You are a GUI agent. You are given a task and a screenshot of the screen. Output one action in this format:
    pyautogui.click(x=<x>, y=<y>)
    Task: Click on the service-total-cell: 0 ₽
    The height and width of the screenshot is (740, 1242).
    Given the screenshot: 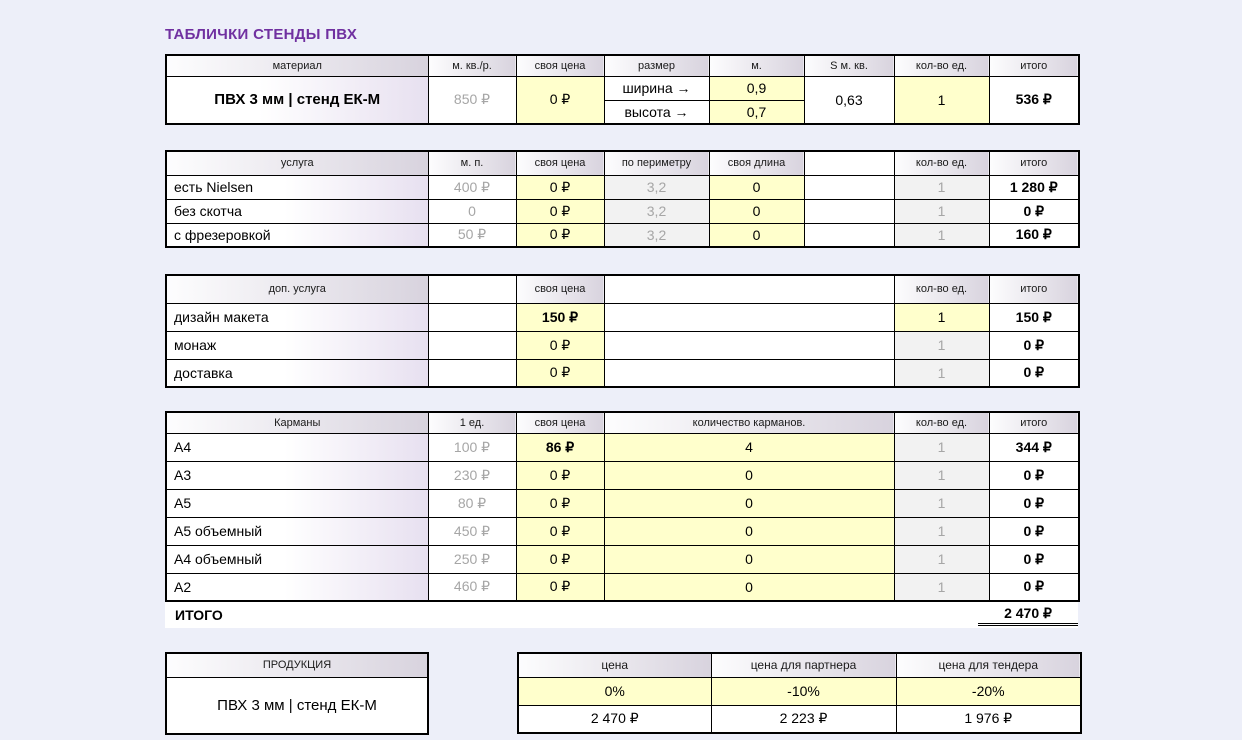 What is the action you would take?
    pyautogui.click(x=1034, y=211)
    